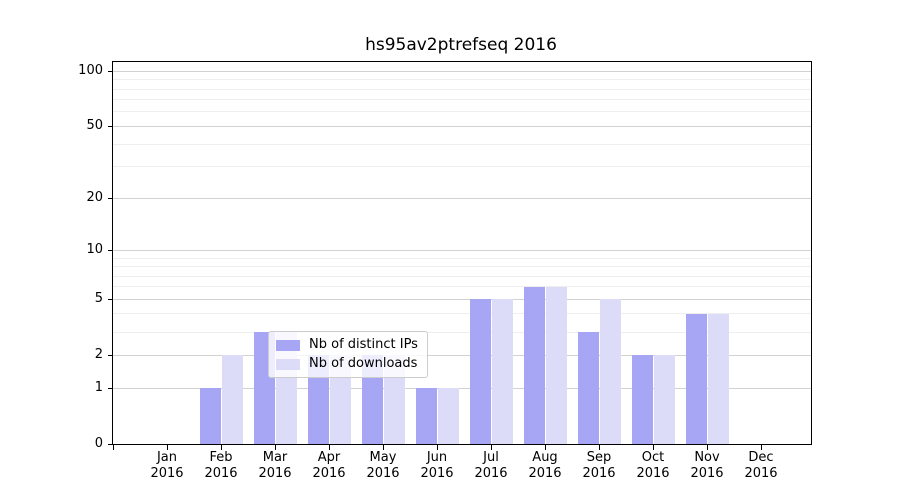 The width and height of the screenshot is (900, 500). I want to click on y-tick-label: 0, so click(98, 443).